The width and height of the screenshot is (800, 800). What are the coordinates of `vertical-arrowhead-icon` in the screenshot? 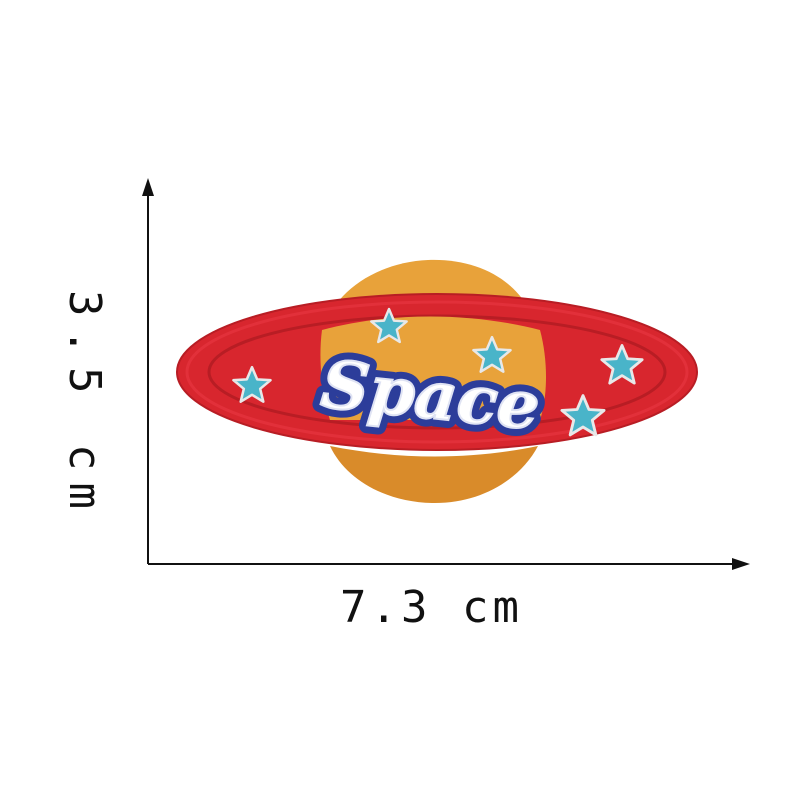 It's located at (148, 187).